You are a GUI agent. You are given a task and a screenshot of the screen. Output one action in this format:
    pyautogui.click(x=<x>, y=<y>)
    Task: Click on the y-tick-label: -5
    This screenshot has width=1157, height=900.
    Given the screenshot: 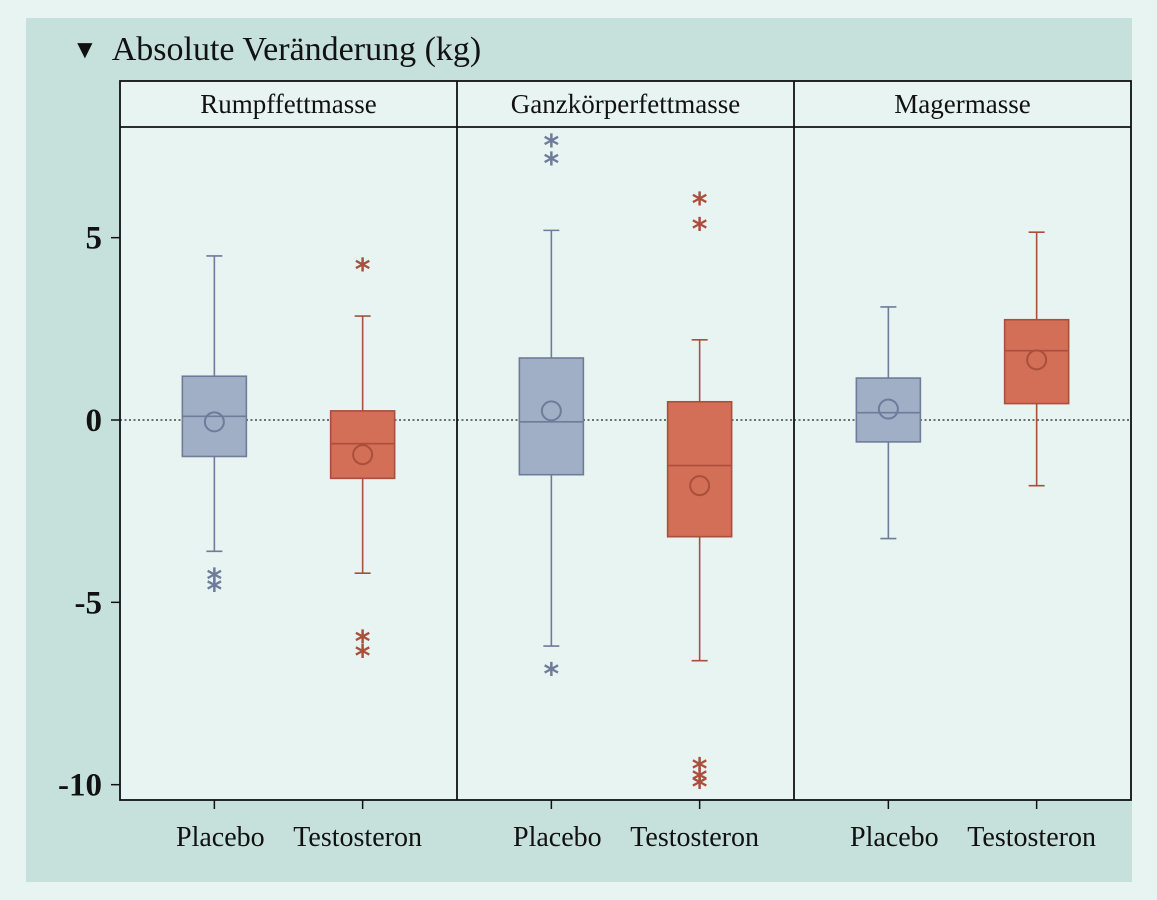 What is the action you would take?
    pyautogui.click(x=89, y=603)
    